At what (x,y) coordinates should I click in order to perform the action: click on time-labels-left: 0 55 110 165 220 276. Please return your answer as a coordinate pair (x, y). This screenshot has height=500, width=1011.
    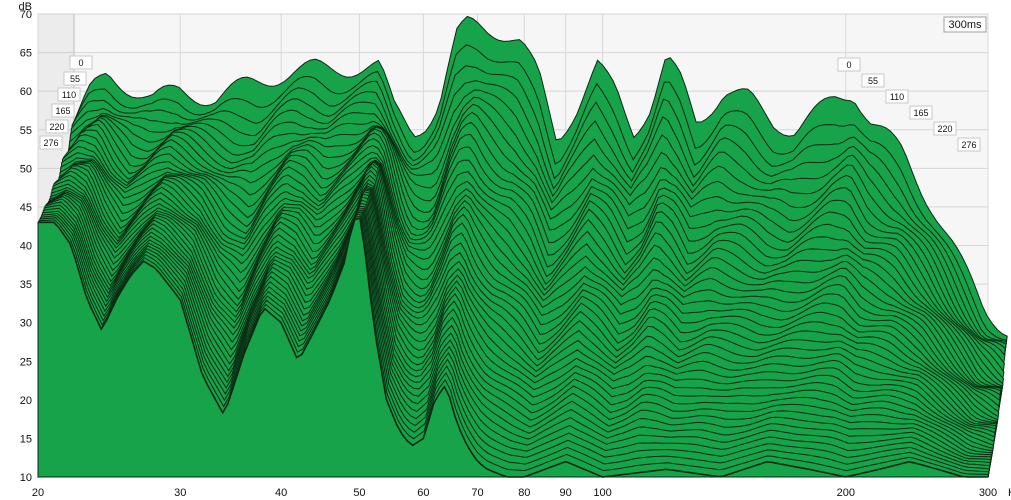
    Looking at the image, I should click on (66, 102).